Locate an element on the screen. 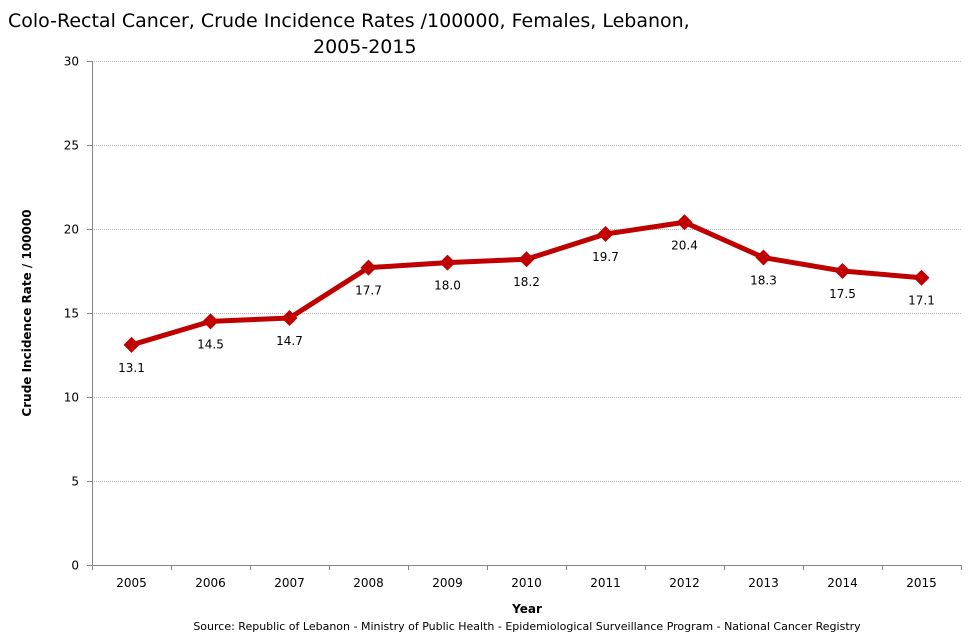 The height and width of the screenshot is (637, 976). x-tick-label: 2011 is located at coordinates (605, 583).